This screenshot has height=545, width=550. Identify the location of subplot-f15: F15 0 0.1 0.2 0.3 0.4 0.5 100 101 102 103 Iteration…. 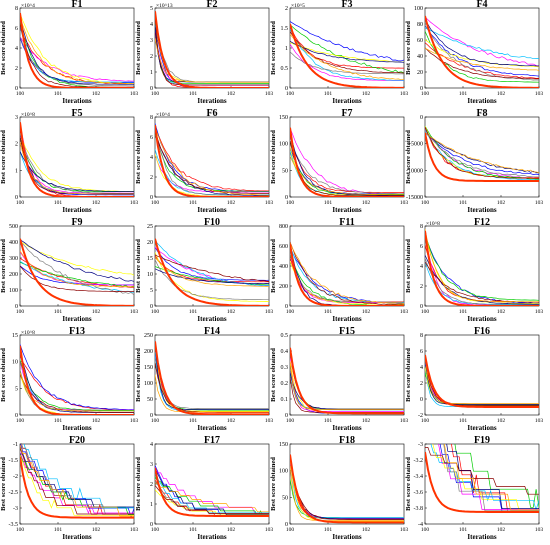
(339, 379).